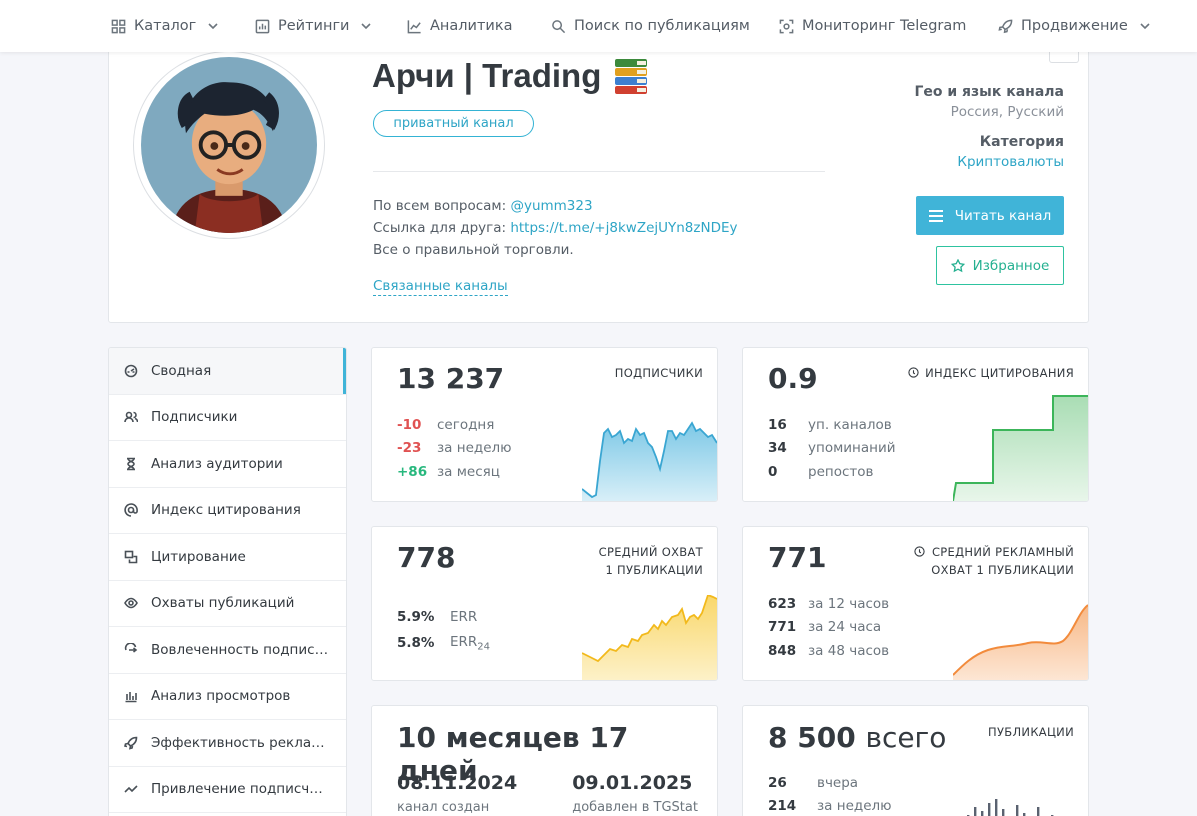 Image resolution: width=1197 pixels, height=816 pixels. Describe the element at coordinates (460, 26) in the screenshot. I see `nav-analytics: Аналитика` at that location.